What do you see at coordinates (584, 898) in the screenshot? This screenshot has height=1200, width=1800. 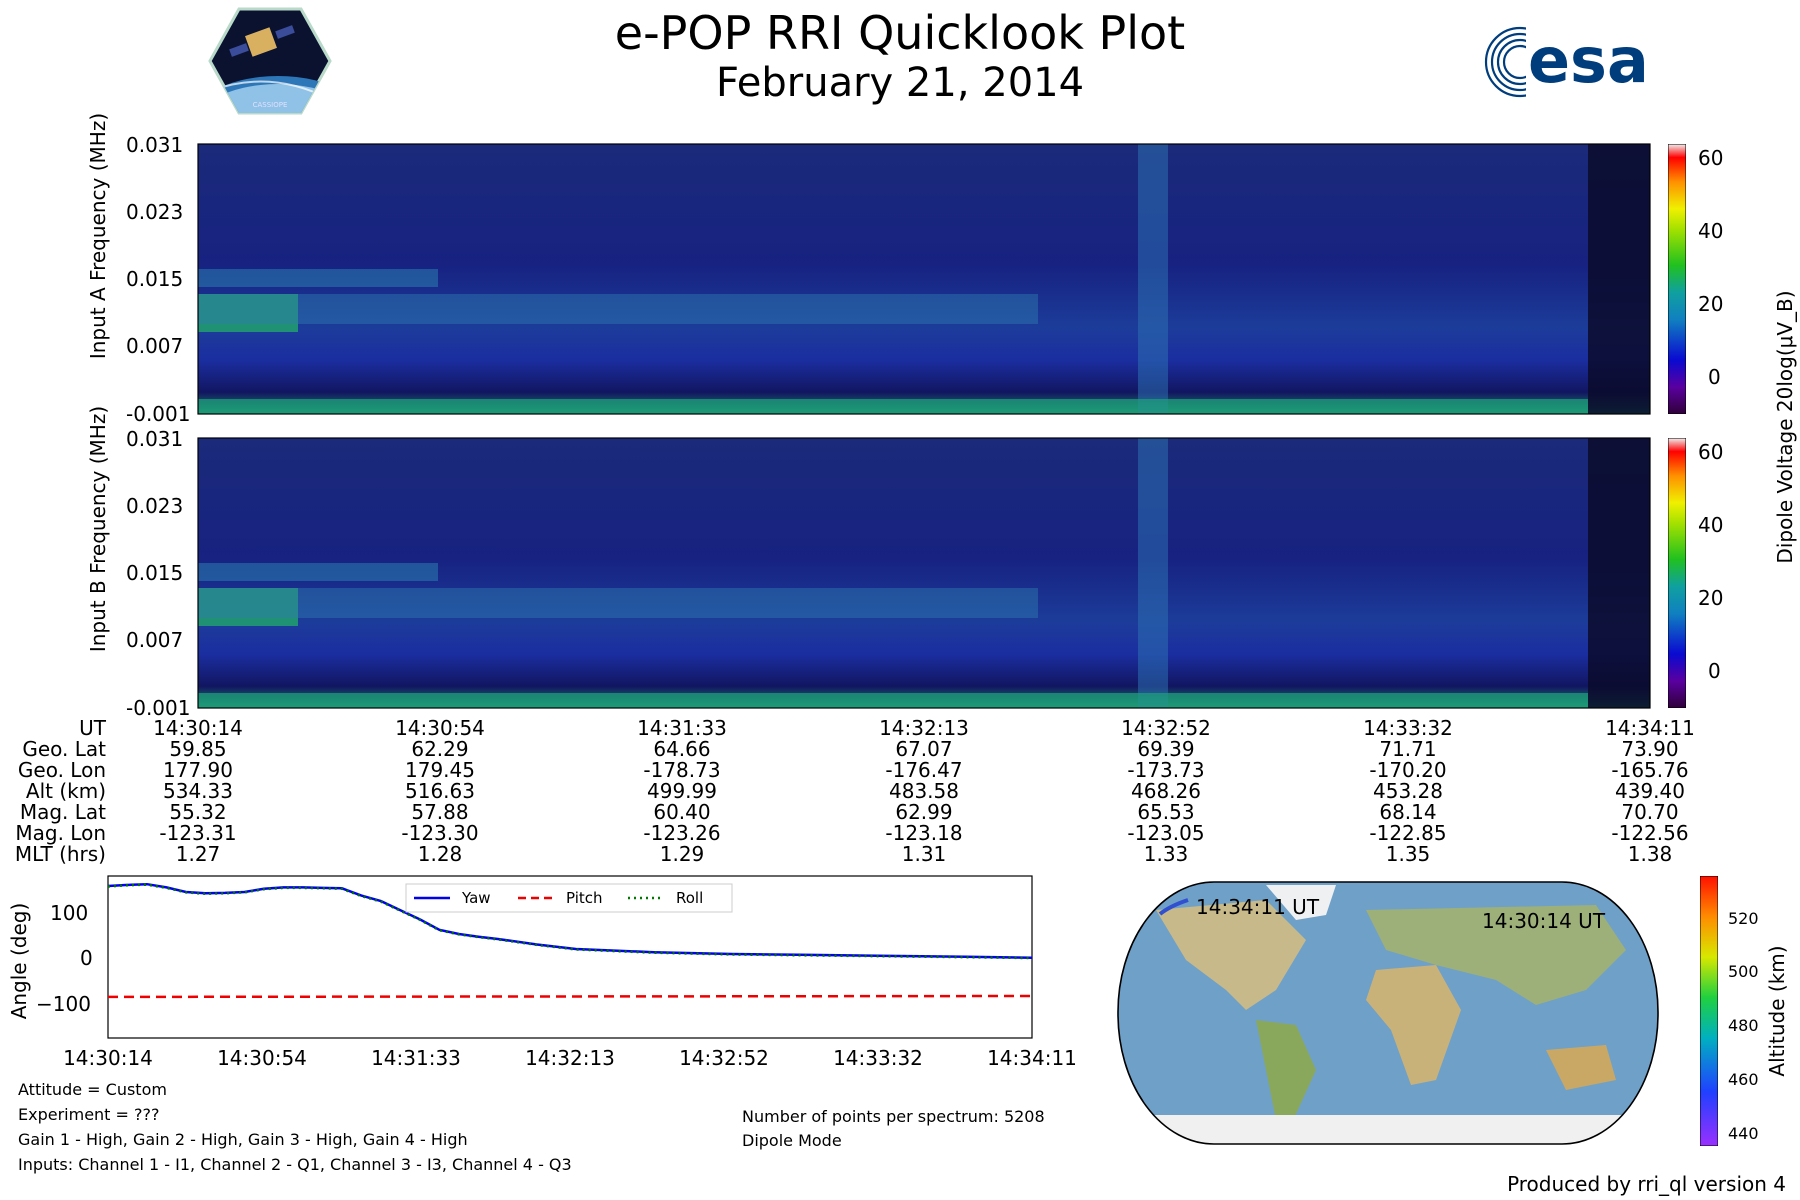 I see `legend-pitch: Pitch` at bounding box center [584, 898].